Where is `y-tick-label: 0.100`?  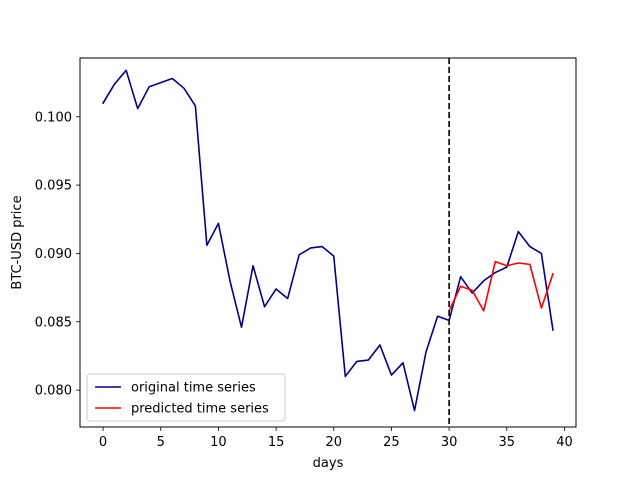
y-tick-label: 0.100 is located at coordinates (53, 117).